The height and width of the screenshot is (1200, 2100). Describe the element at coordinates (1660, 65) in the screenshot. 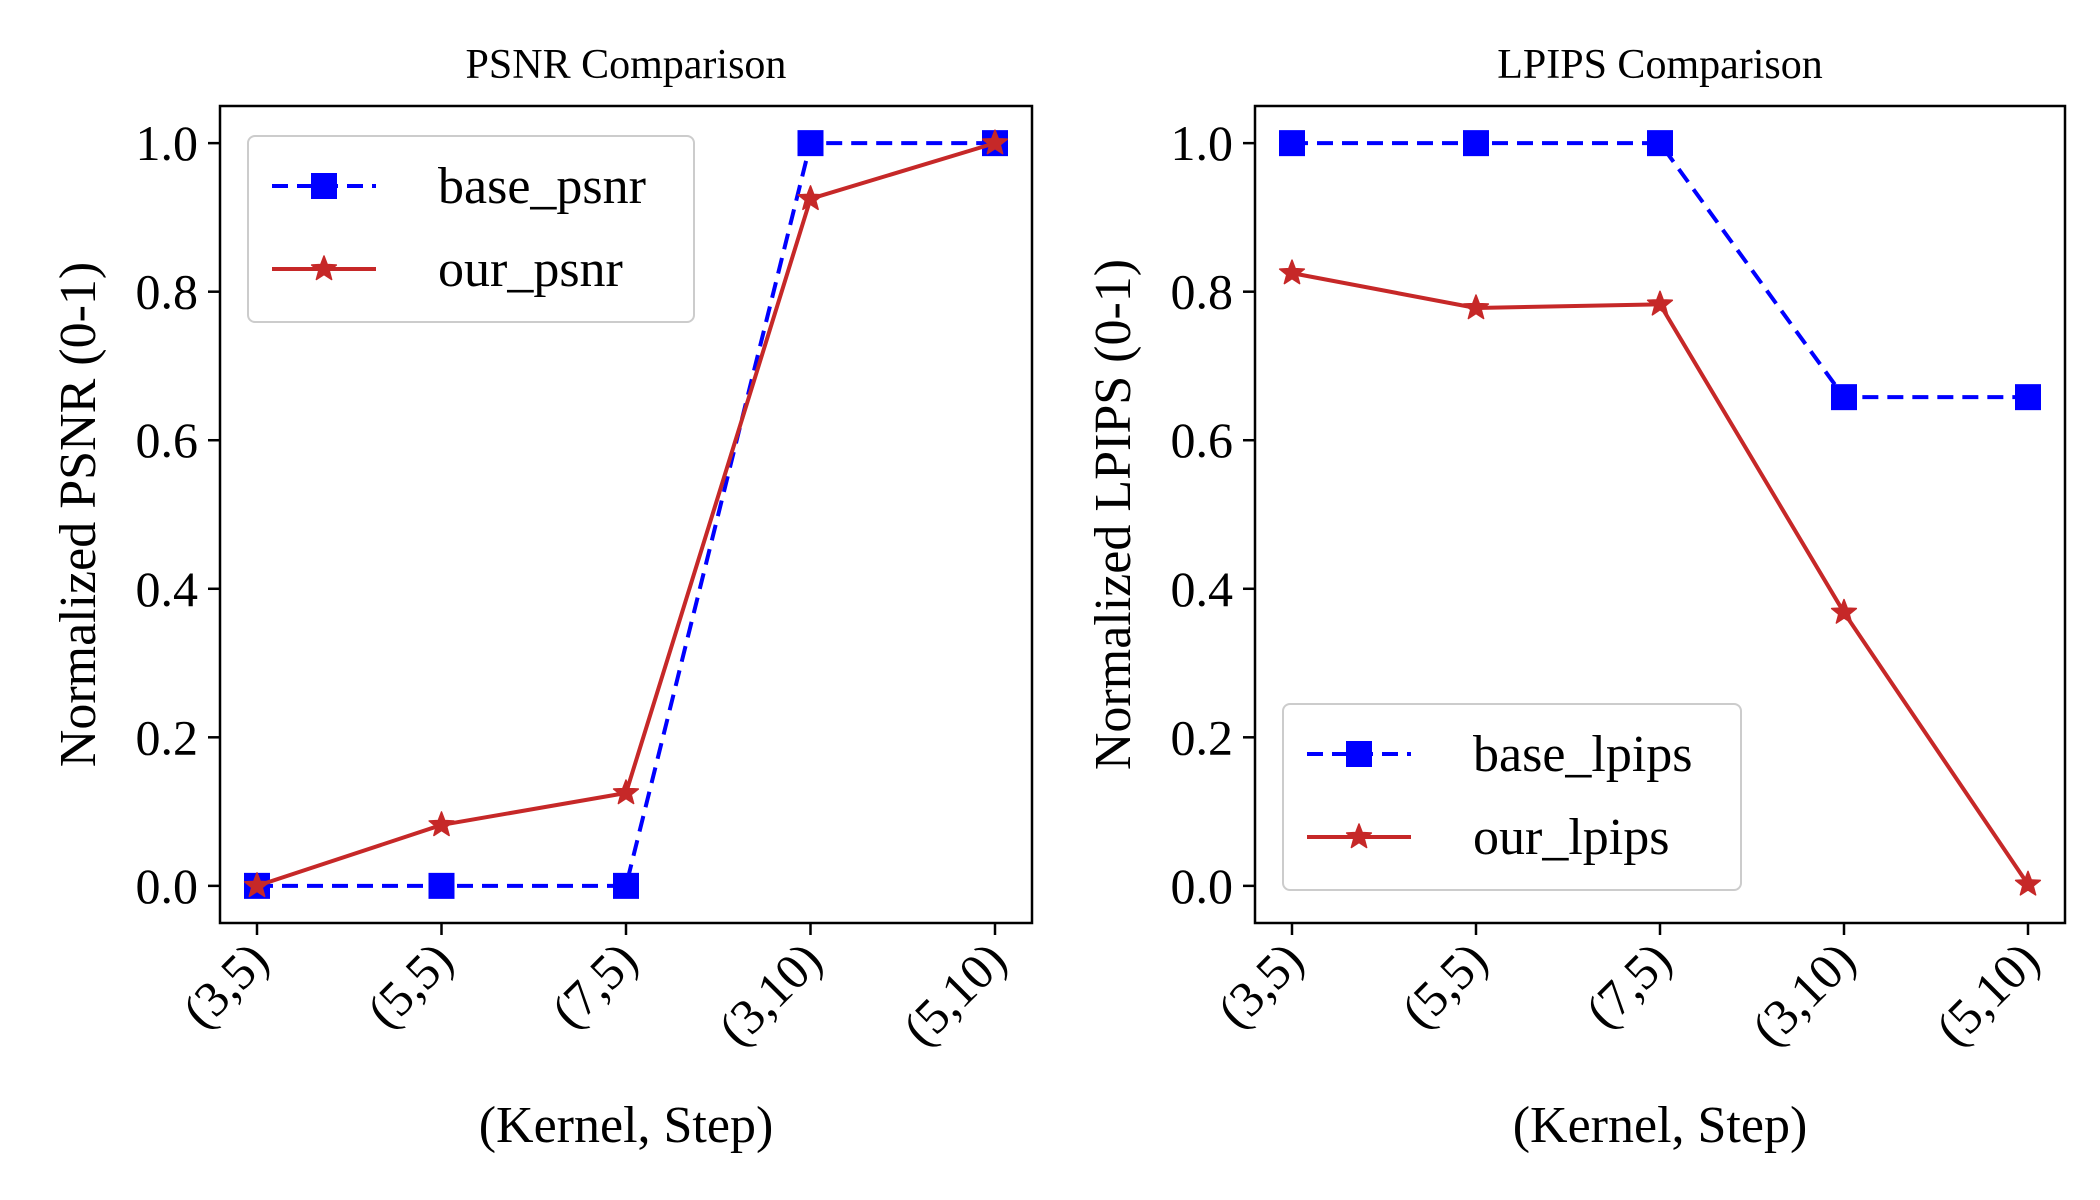

I see `lpips-chart-title: LPIPS Comparison` at that location.